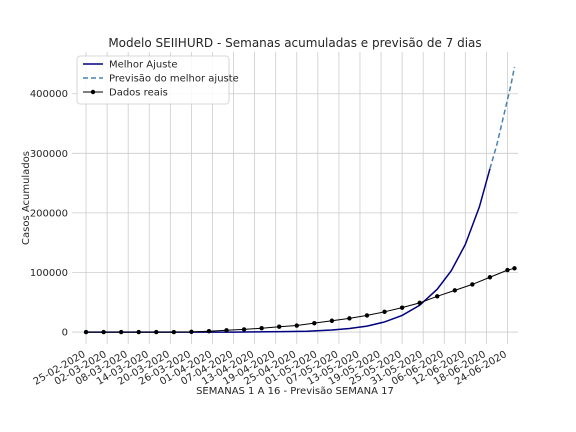 The height and width of the screenshot is (432, 576). Describe the element at coordinates (138, 93) in the screenshot. I see `legend-label-dados-reais: Dados reais` at that location.